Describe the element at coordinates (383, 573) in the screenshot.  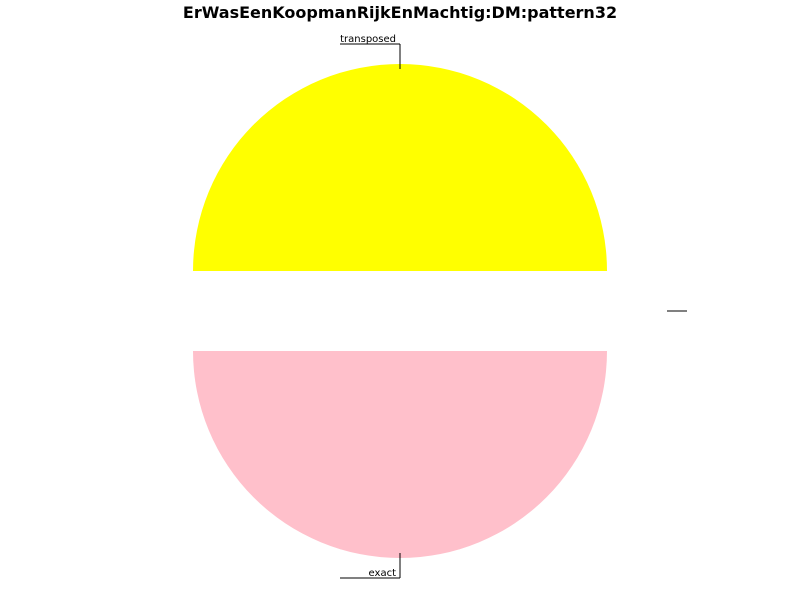
I see `slice-label-exact: exact` at that location.